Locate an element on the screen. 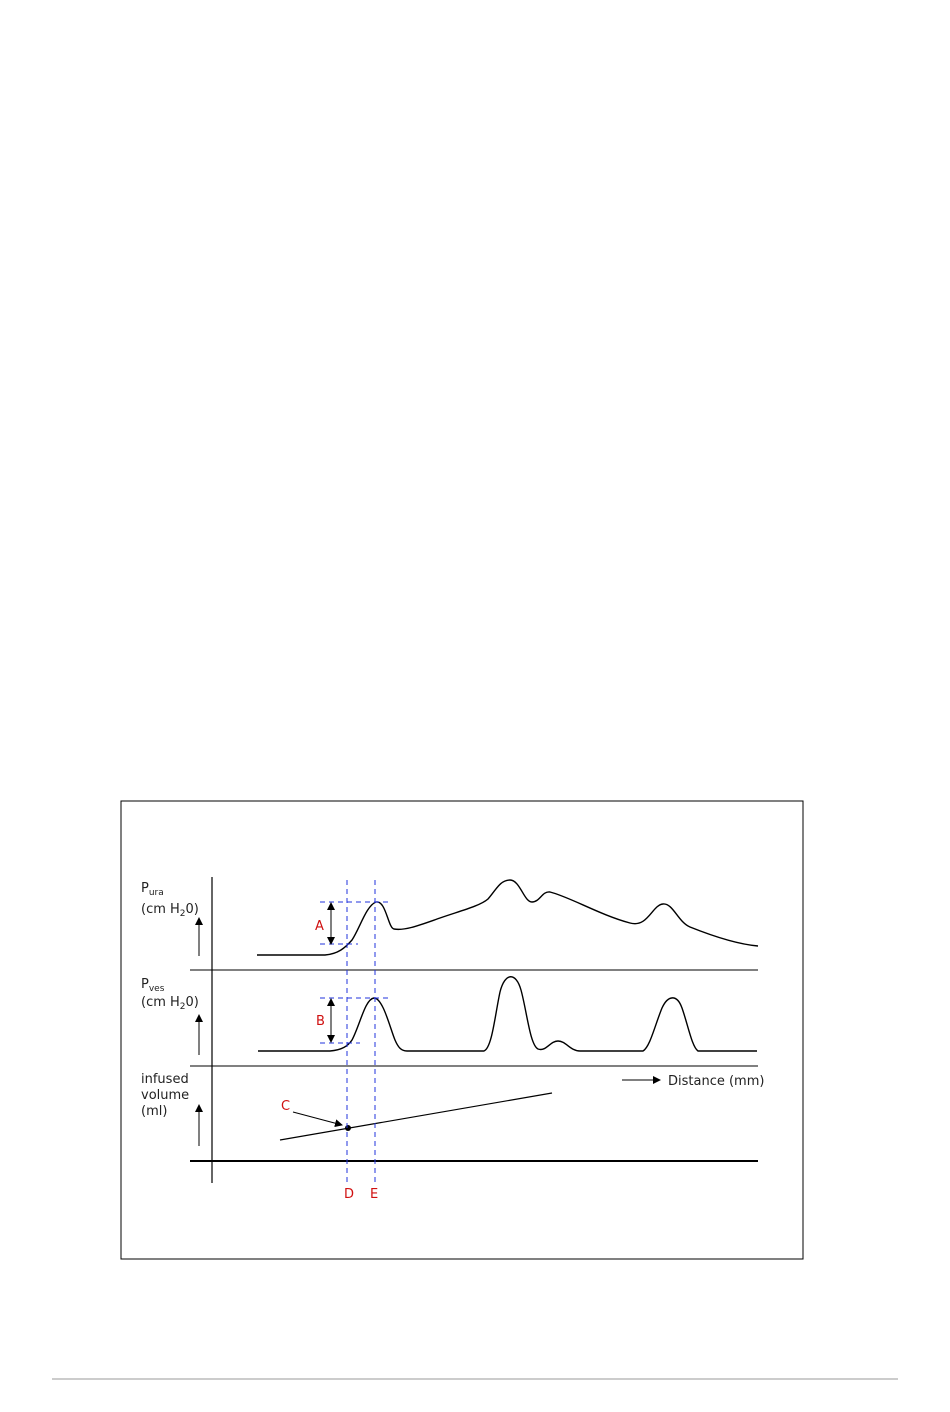  axes is located at coordinates (474, 1030).